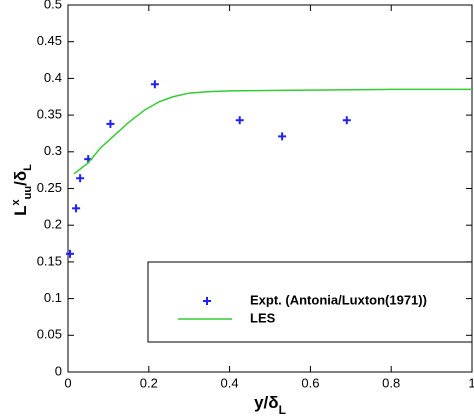  What do you see at coordinates (263, 317) in the screenshot?
I see `legend-label: LES` at bounding box center [263, 317].